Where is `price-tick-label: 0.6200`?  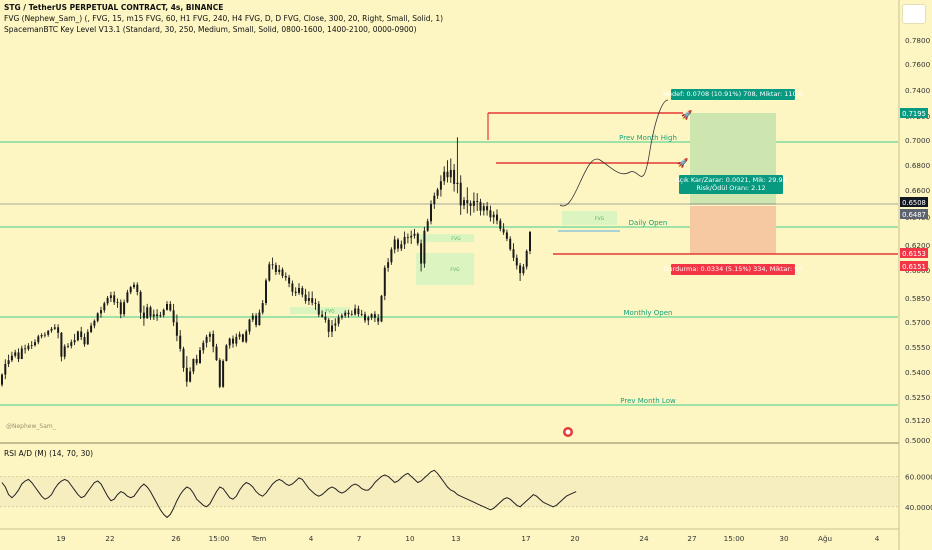 price-tick-label: 0.6200 is located at coordinates (918, 245).